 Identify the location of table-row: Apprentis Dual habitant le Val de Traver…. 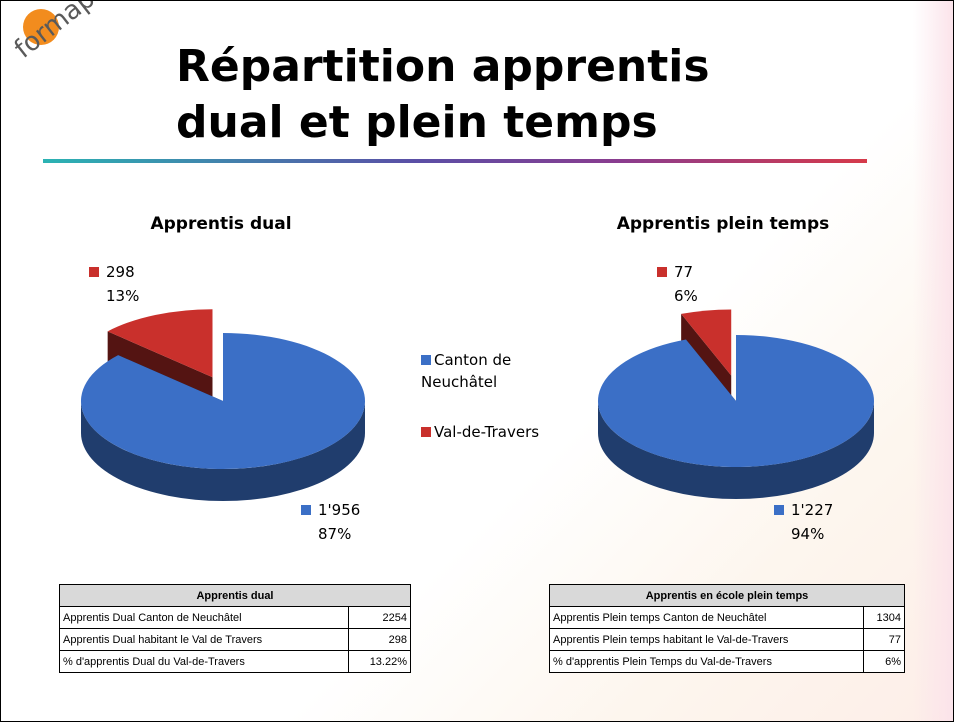
(235, 639).